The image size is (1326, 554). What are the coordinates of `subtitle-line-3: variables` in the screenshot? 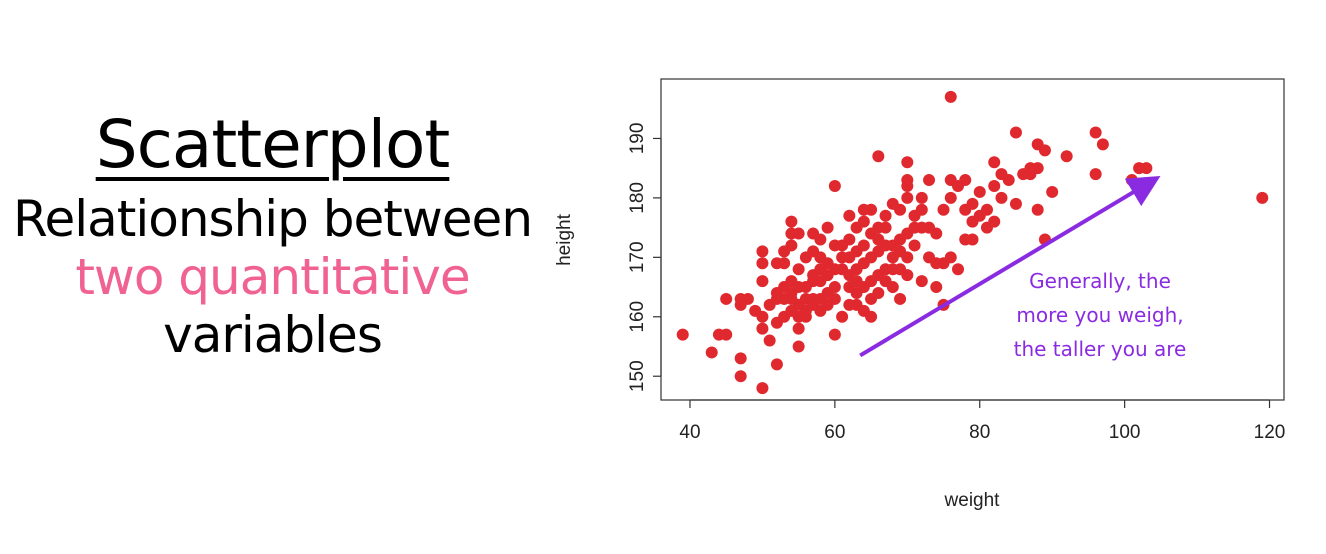 It's located at (273, 335).